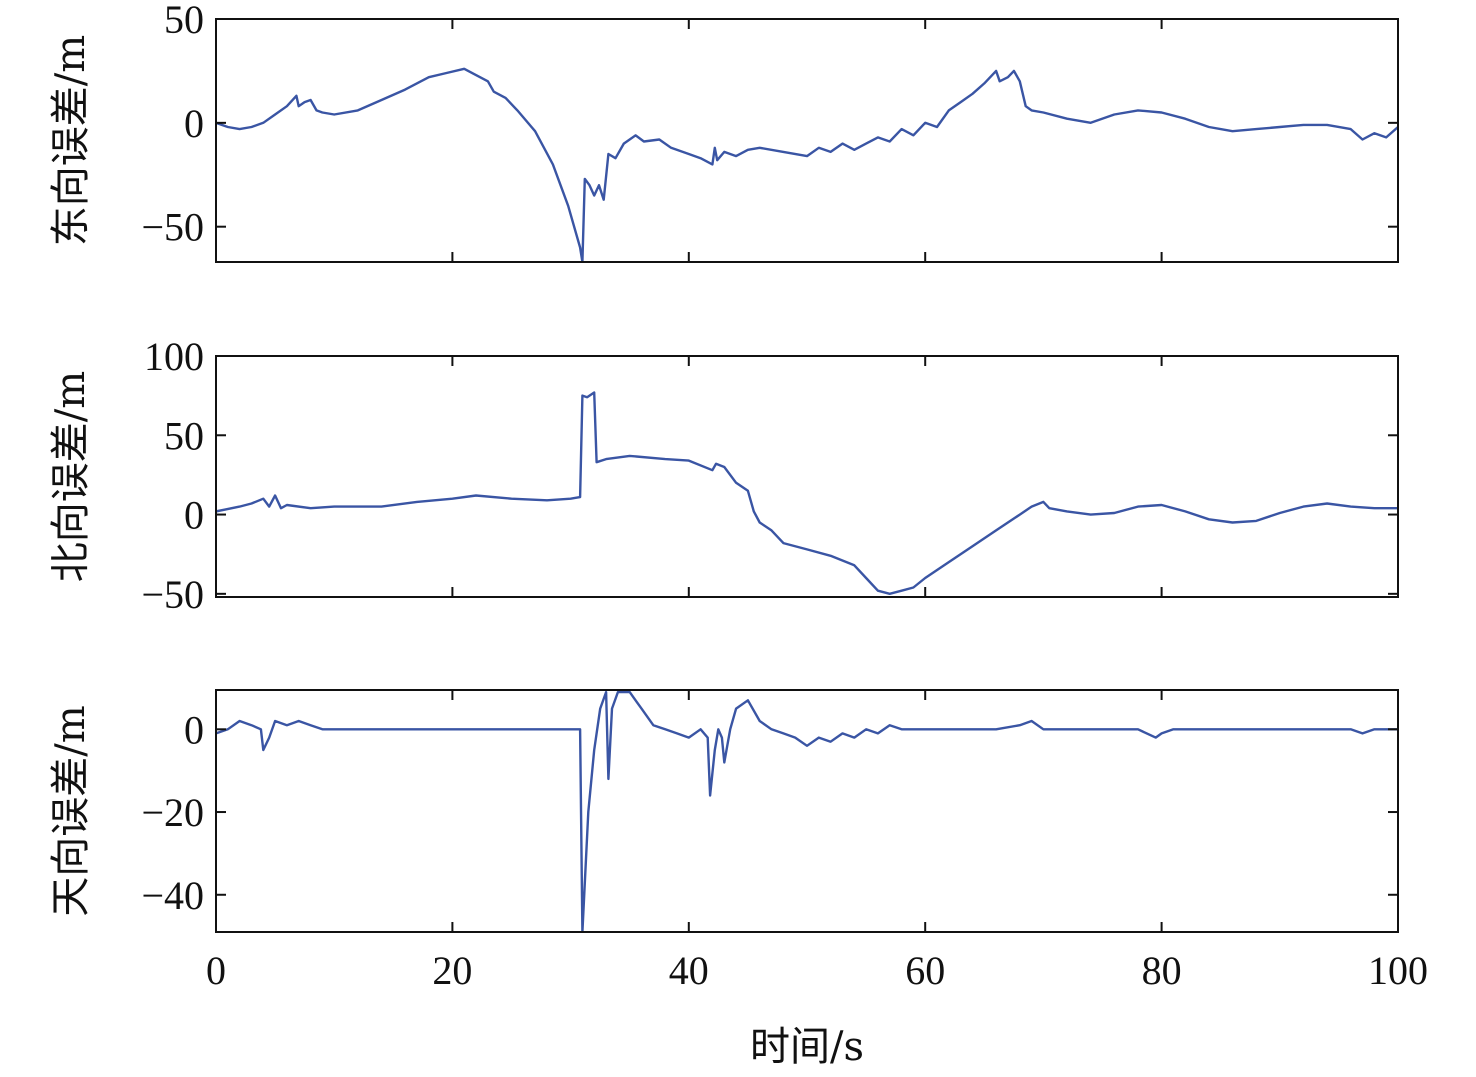 Image resolution: width=1476 pixels, height=1077 pixels. I want to click on x-tick-labels: 0 20 40 60 80 100, so click(817, 970).